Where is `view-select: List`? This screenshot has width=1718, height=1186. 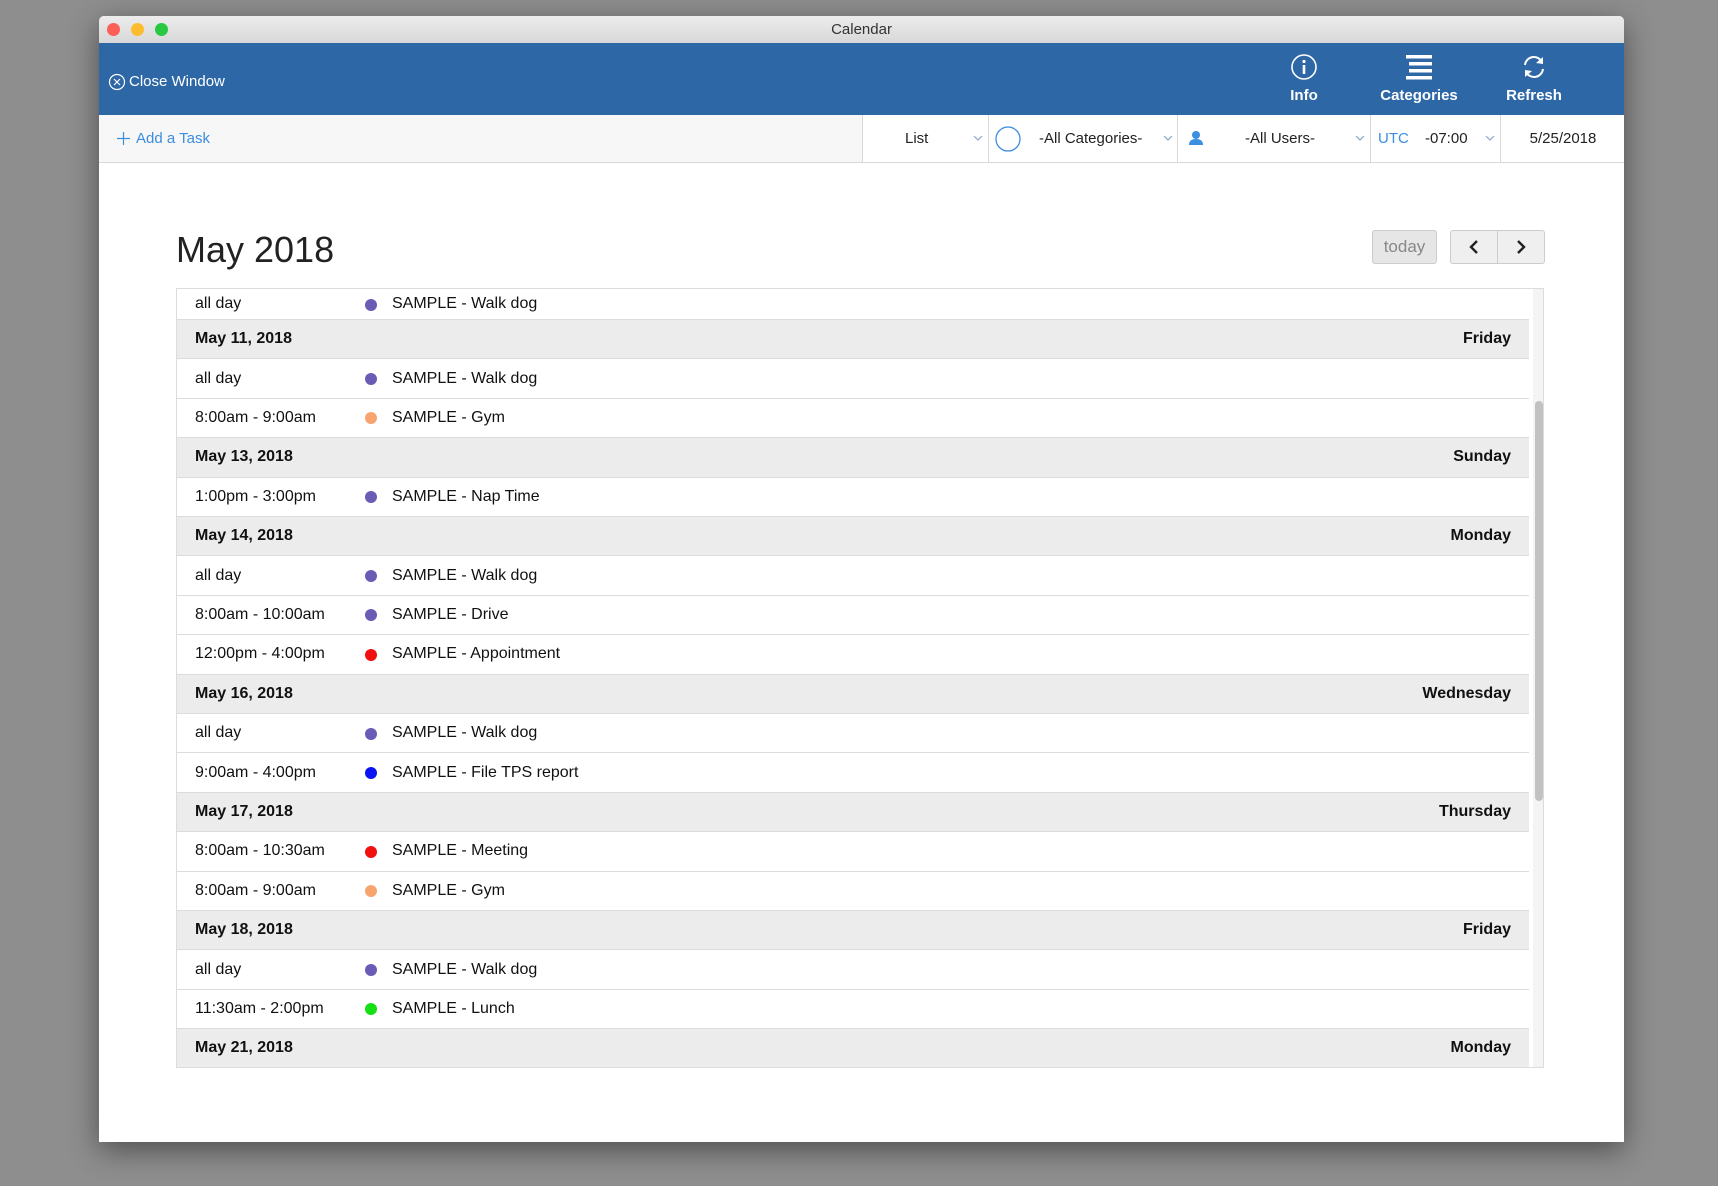
view-select: List is located at coordinates (925, 138).